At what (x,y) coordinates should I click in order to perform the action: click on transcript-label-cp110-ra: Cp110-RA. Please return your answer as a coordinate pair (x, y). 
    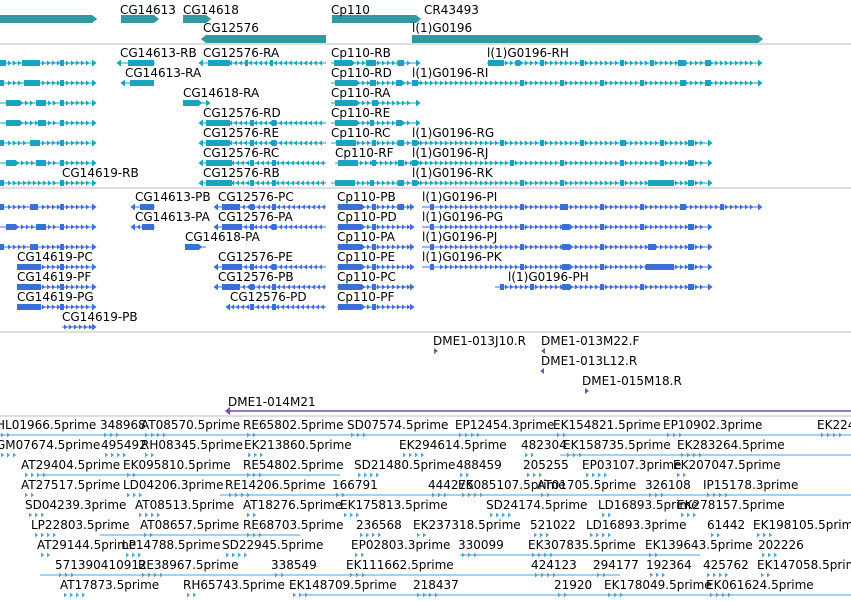
    Looking at the image, I should click on (361, 93).